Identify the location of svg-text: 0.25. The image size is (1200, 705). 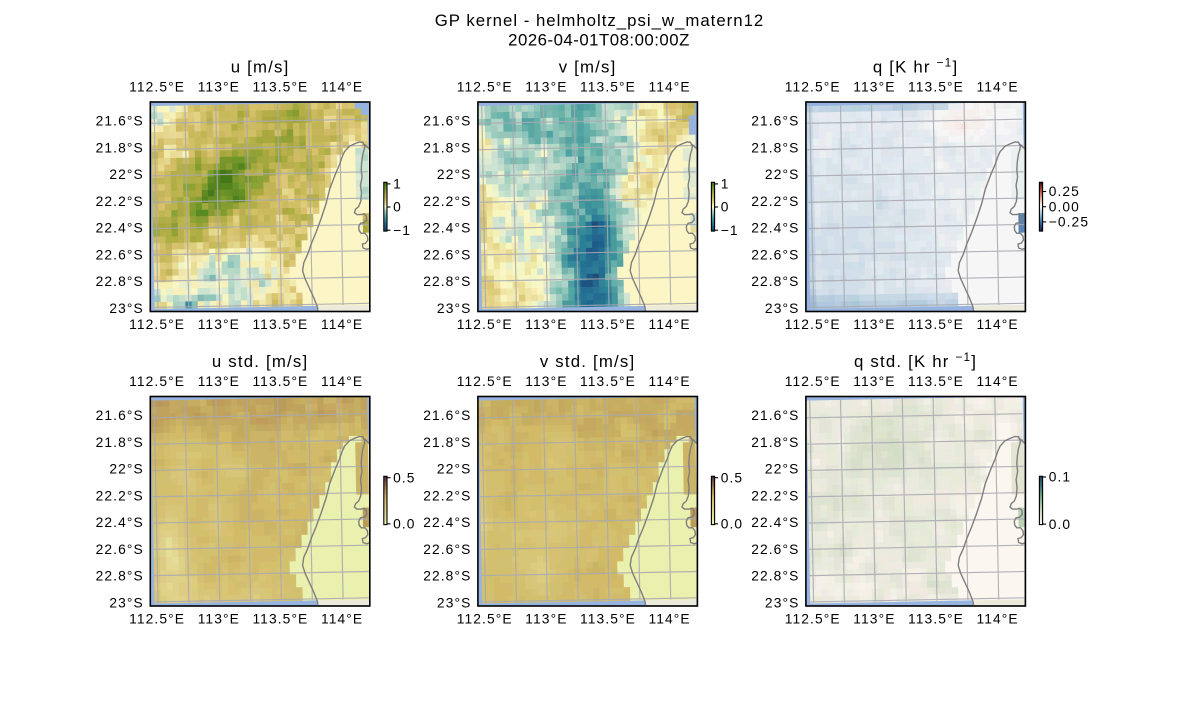
(1064, 191).